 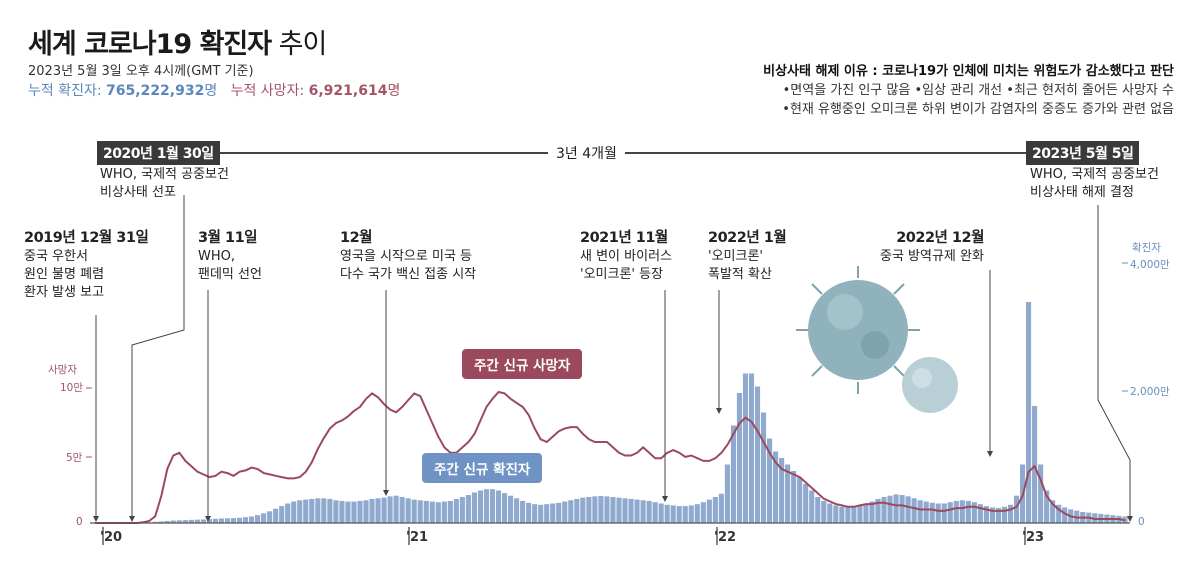 What do you see at coordinates (86, 265) in the screenshot?
I see `event-2019-12: 2019년 12월 31일 중국 우한서 원인 불명 폐렴 환자 발생 보고` at bounding box center [86, 265].